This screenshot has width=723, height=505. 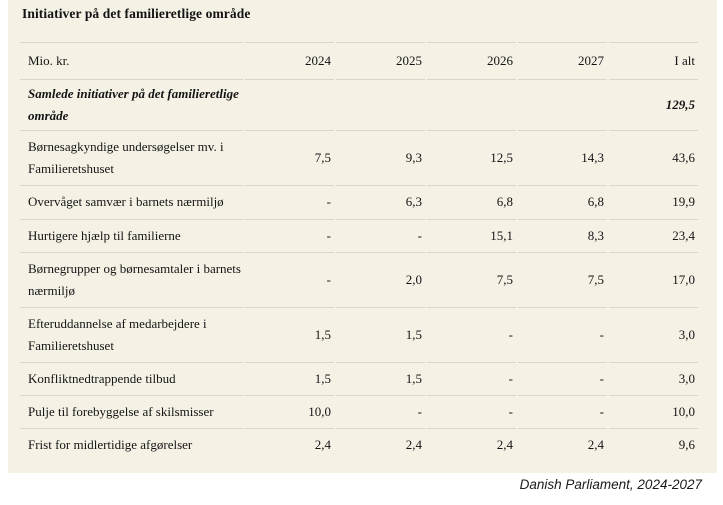 I want to click on row-total: 9,6, so click(x=653, y=444).